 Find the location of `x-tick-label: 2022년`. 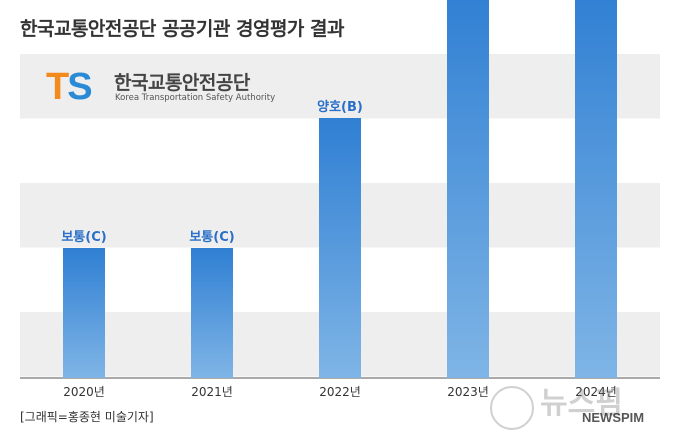

x-tick-label: 2022년 is located at coordinates (340, 392).